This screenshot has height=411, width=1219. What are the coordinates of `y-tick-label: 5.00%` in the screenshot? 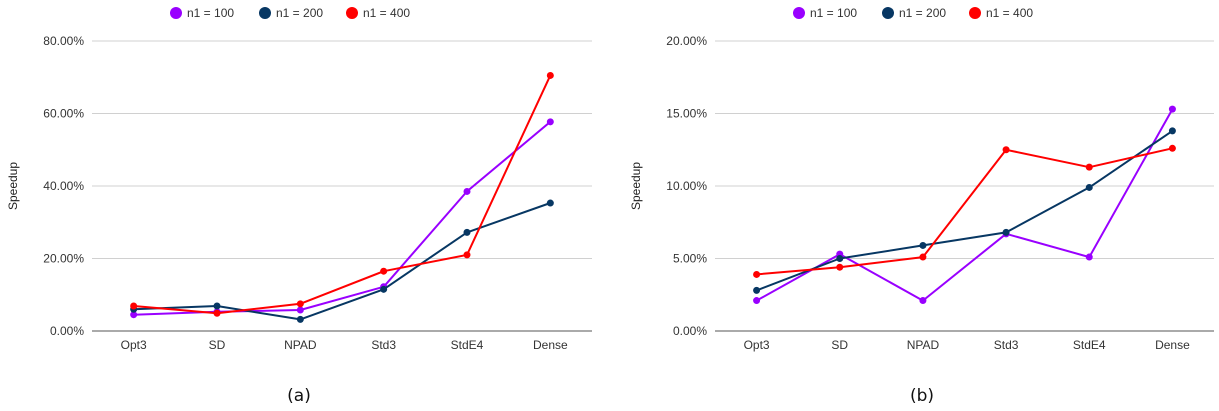 It's located at (690, 259).